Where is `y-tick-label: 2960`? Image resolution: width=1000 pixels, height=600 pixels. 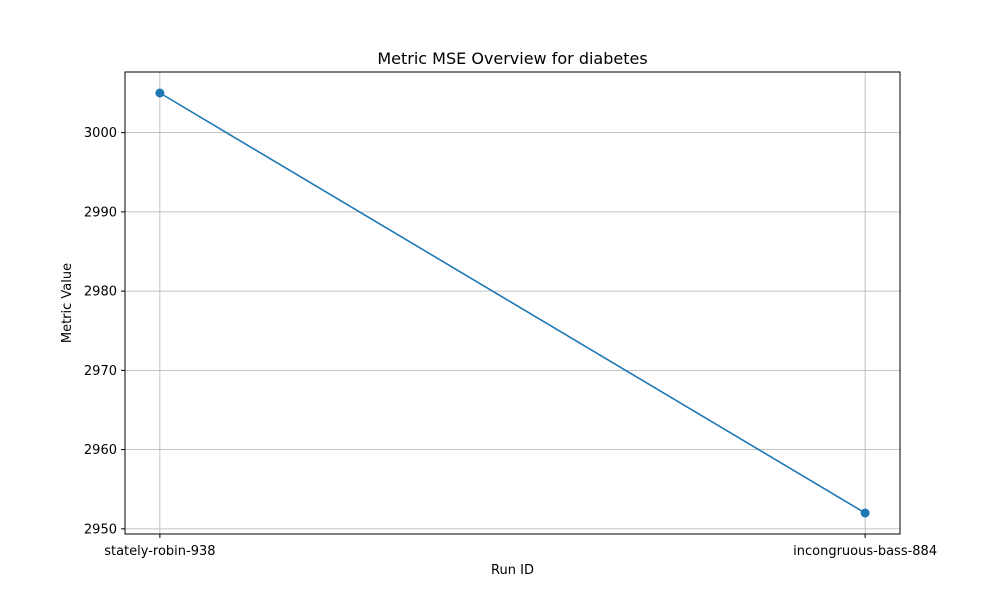 y-tick-label: 2960 is located at coordinates (100, 450).